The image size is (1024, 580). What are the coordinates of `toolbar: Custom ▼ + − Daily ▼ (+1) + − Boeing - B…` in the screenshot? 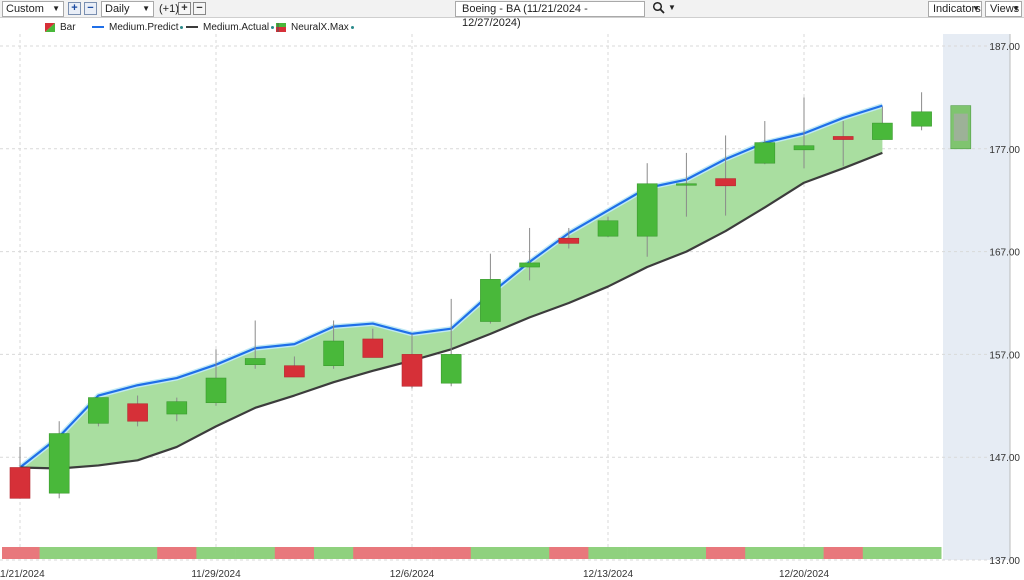 It's located at (512, 14).